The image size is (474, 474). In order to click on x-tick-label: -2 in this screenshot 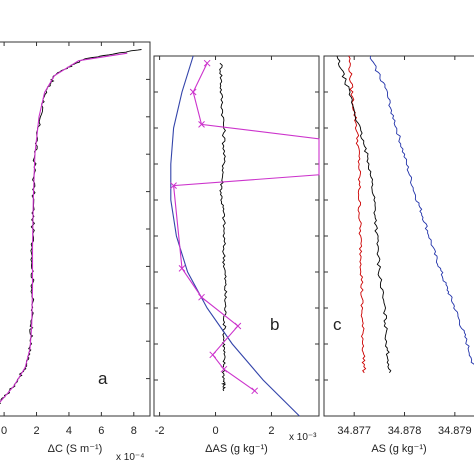, I will do `click(160, 431)`.